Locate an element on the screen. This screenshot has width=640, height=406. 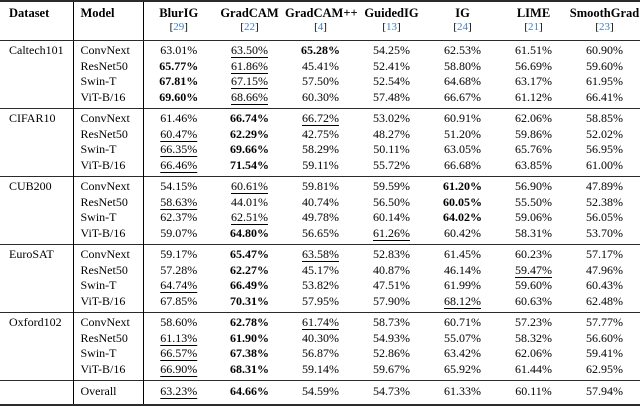
metric-value: 55.72% is located at coordinates (391, 164).